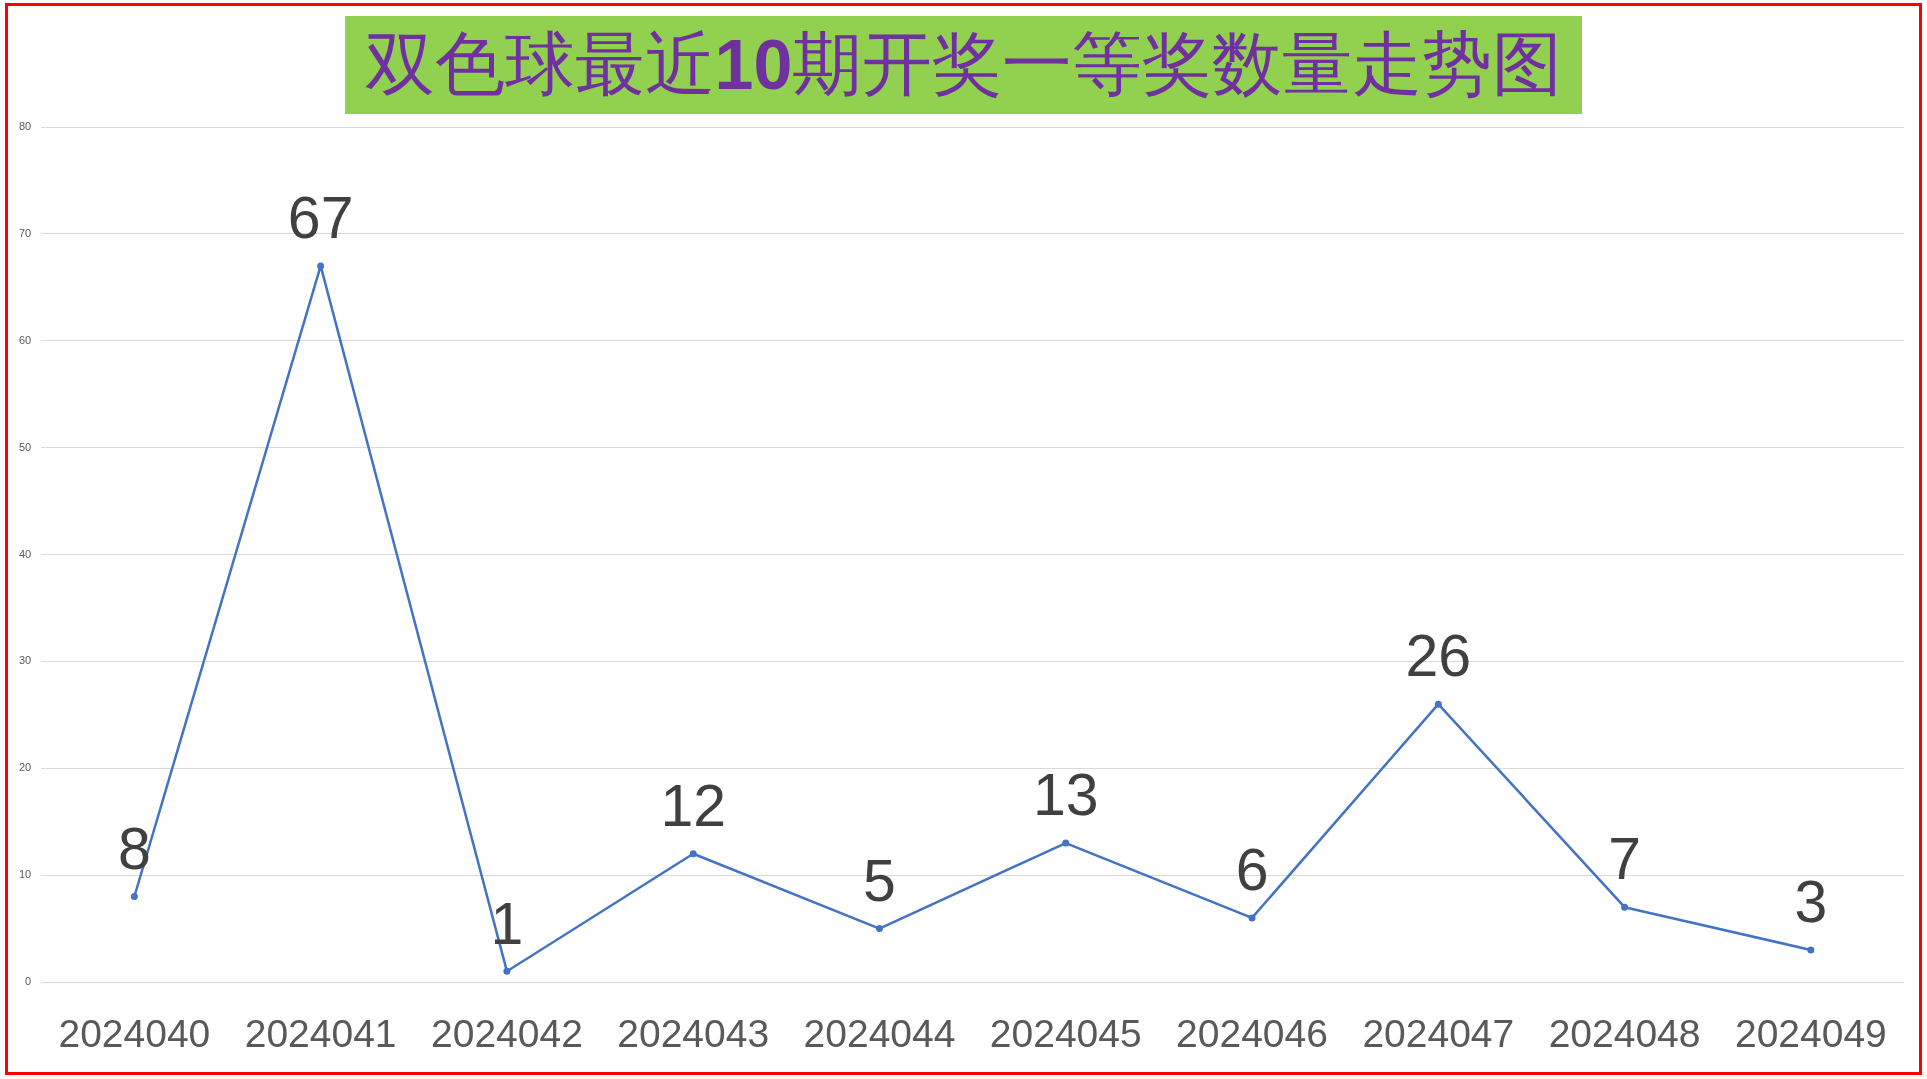 The height and width of the screenshot is (1079, 1927). Describe the element at coordinates (320, 218) in the screenshot. I see `data-label: 67` at that location.